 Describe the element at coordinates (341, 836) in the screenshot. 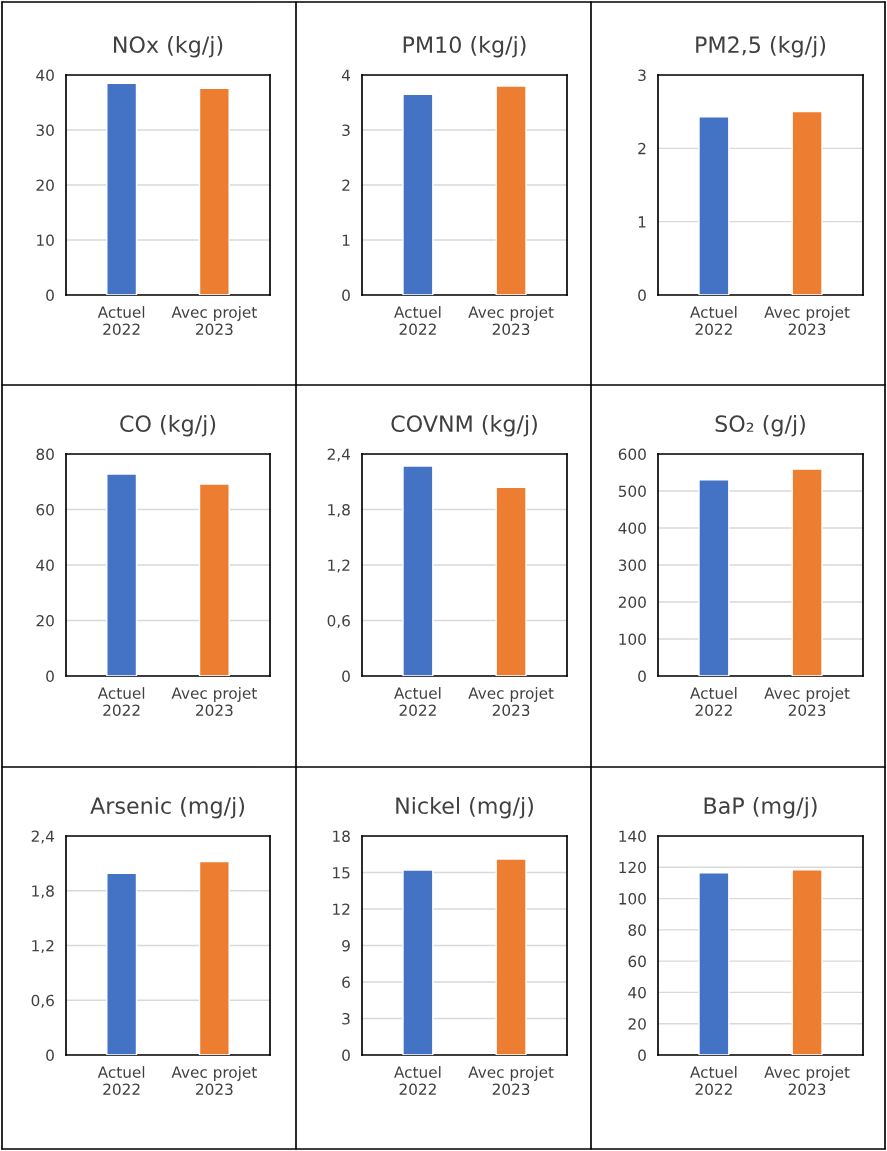

I see `y-tick-label: 18` at that location.